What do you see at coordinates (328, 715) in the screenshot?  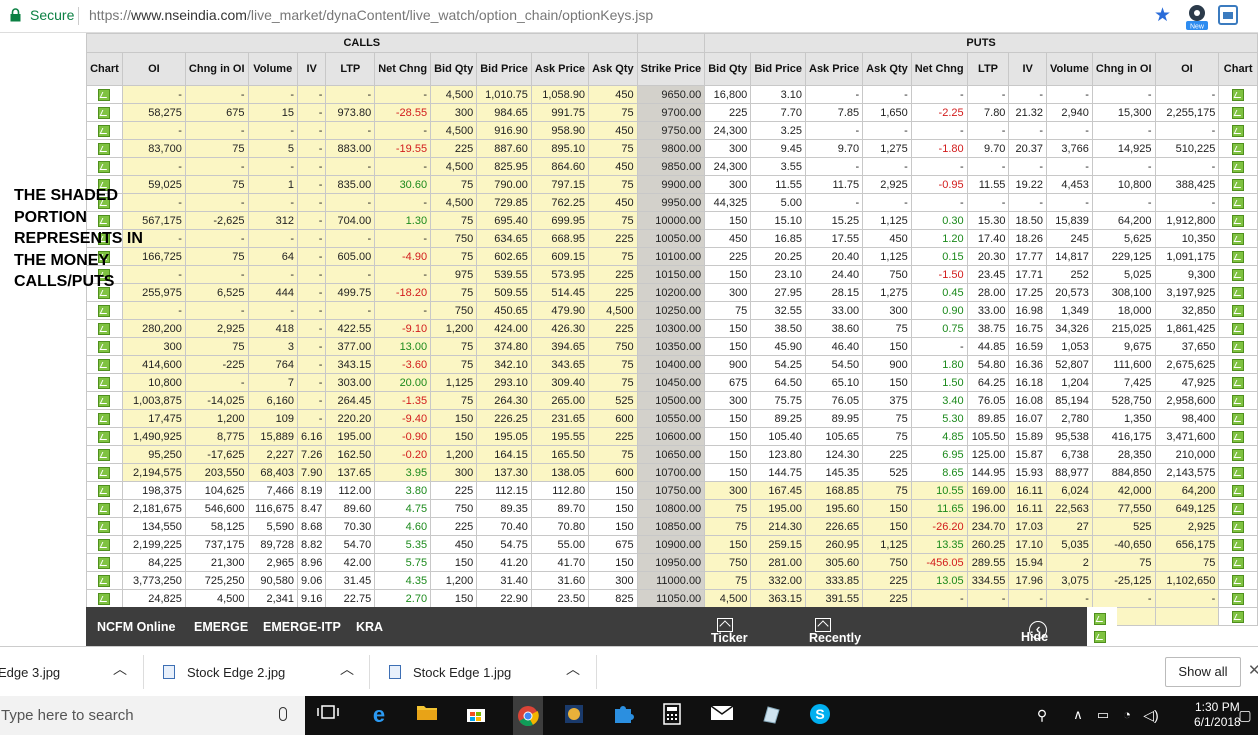 I see `task-view-icon` at bounding box center [328, 715].